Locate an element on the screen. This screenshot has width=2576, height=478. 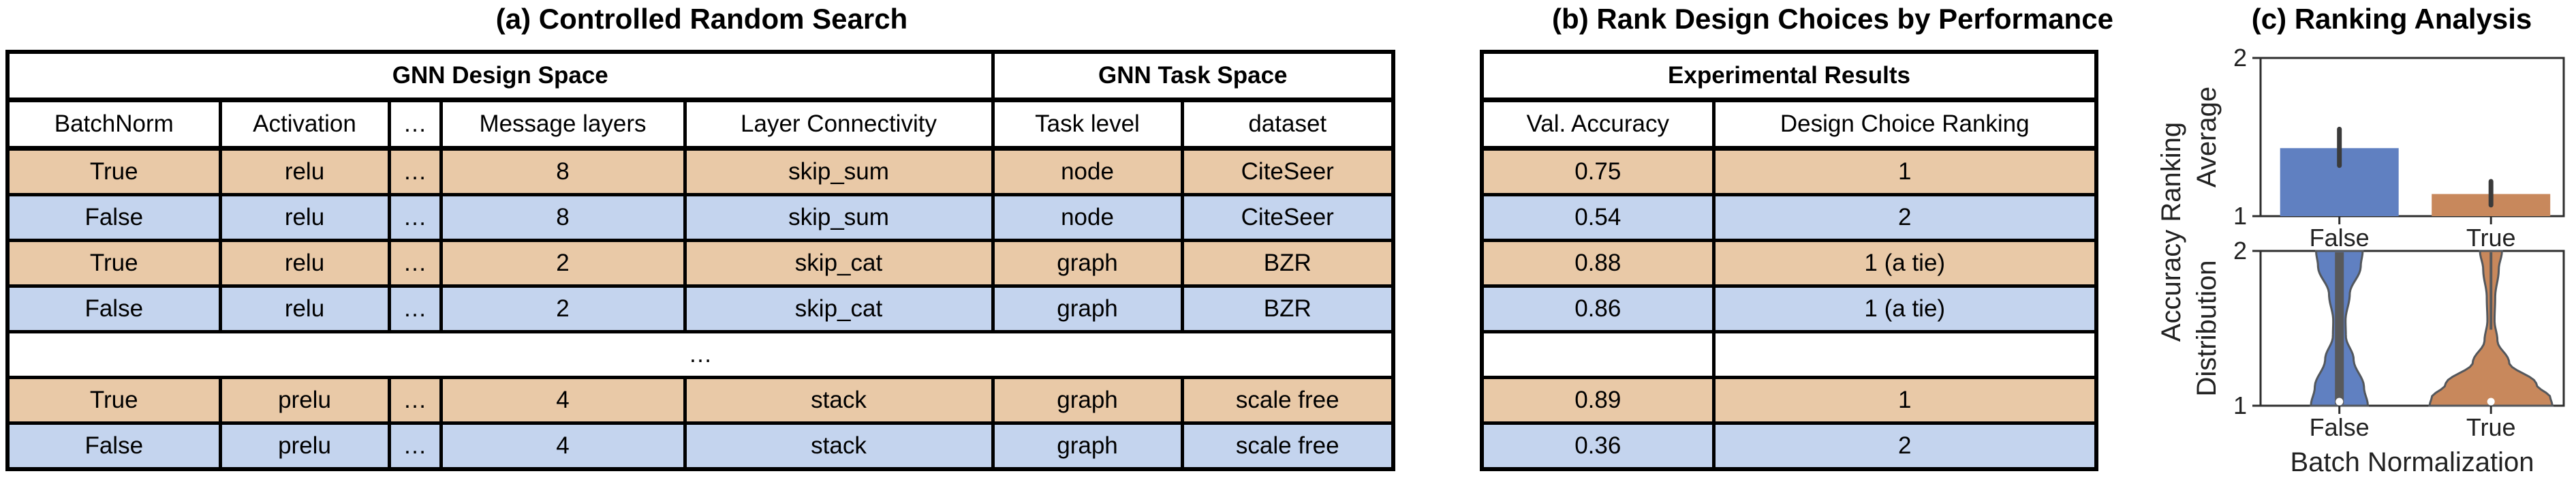
table-row: 0.54 2 is located at coordinates (1789, 217).